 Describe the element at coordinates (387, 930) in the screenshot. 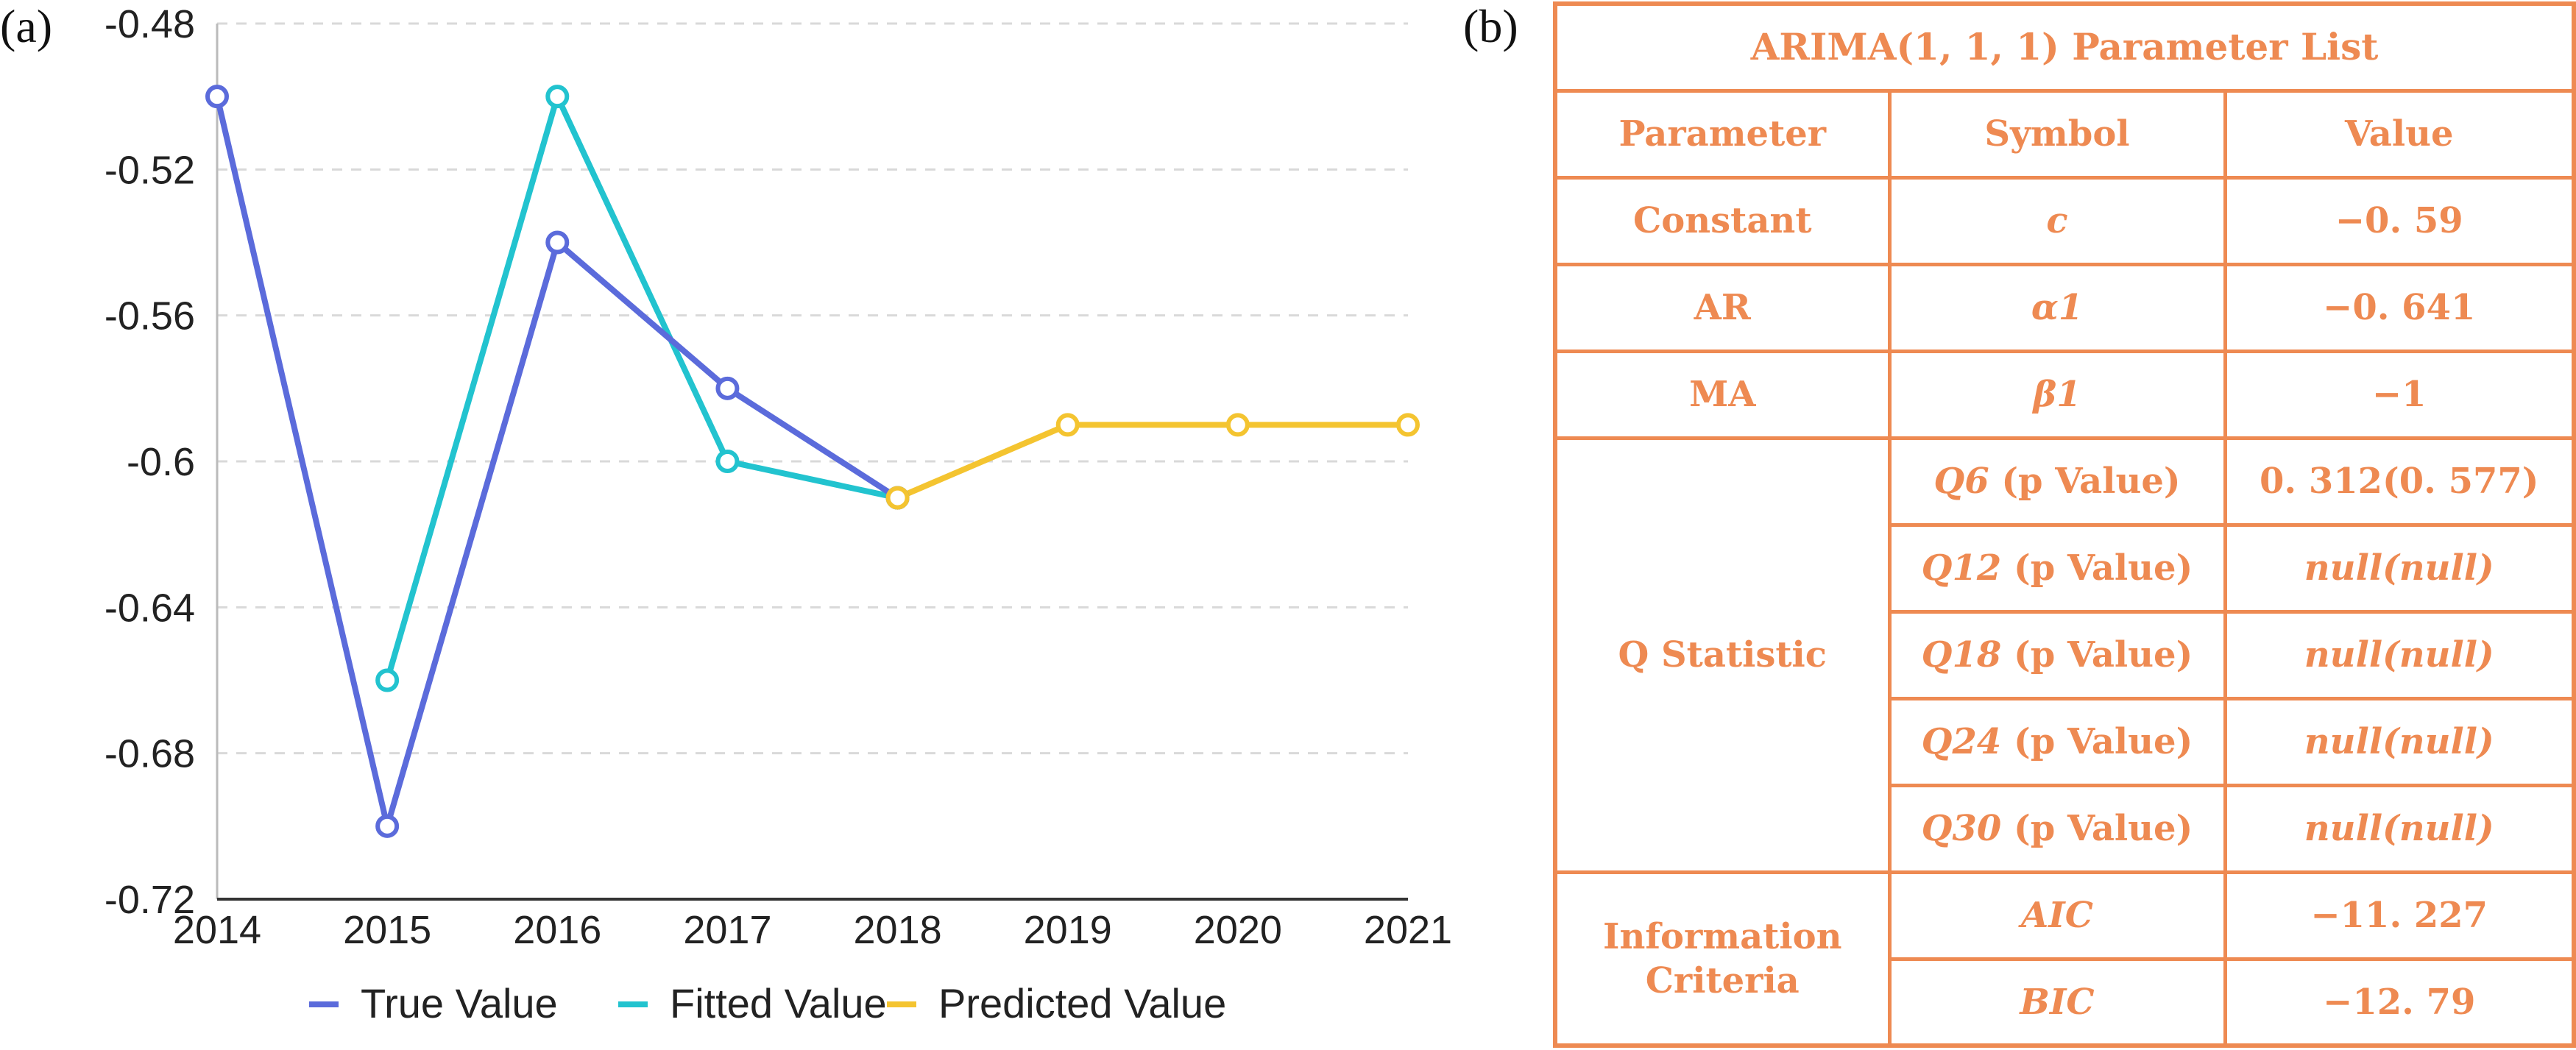

I see `x-tick-label: 2015` at that location.